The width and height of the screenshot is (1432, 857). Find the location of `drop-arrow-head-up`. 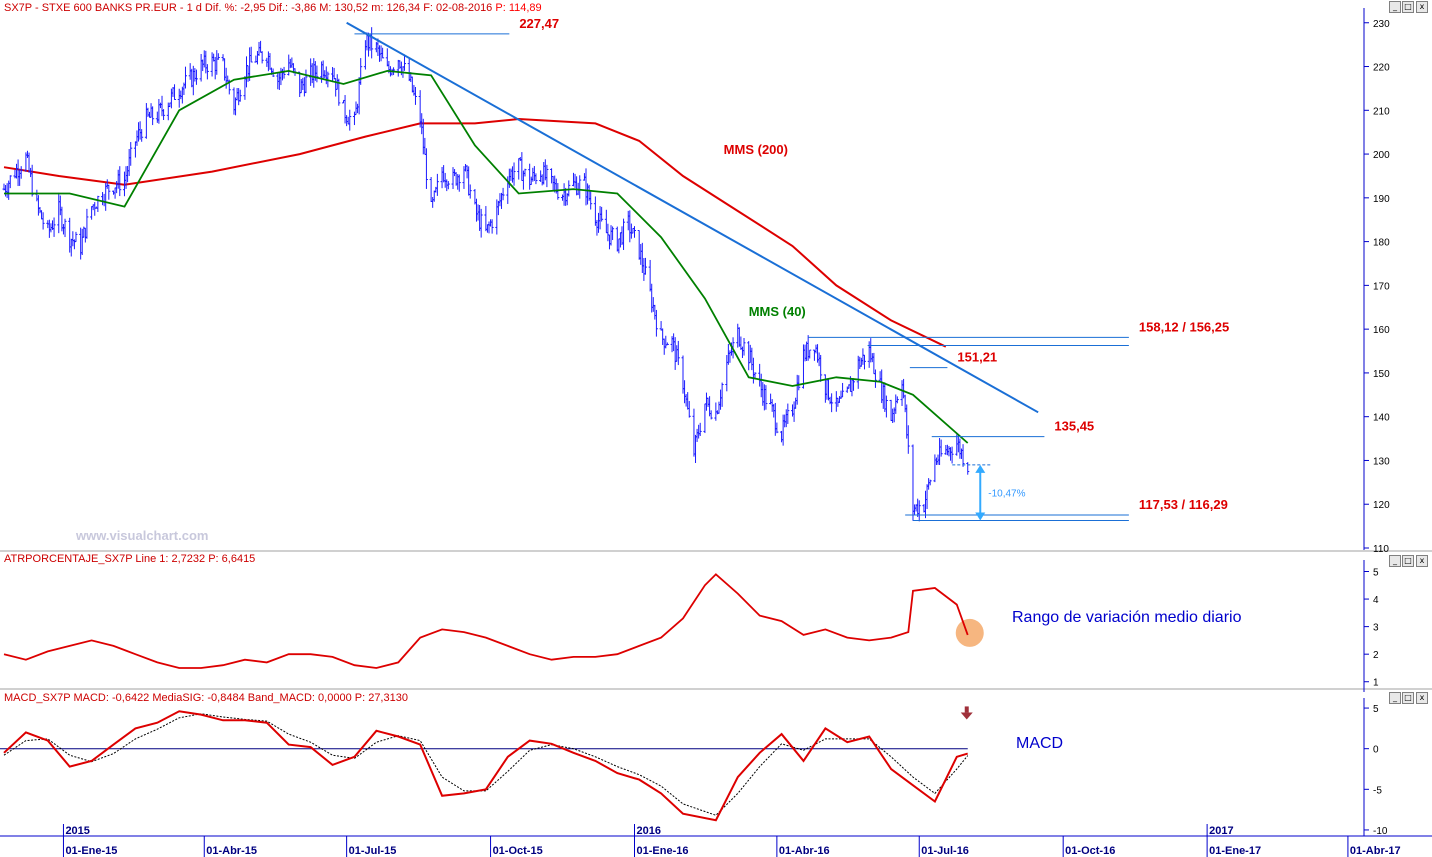

drop-arrow-head-up is located at coordinates (980, 468).